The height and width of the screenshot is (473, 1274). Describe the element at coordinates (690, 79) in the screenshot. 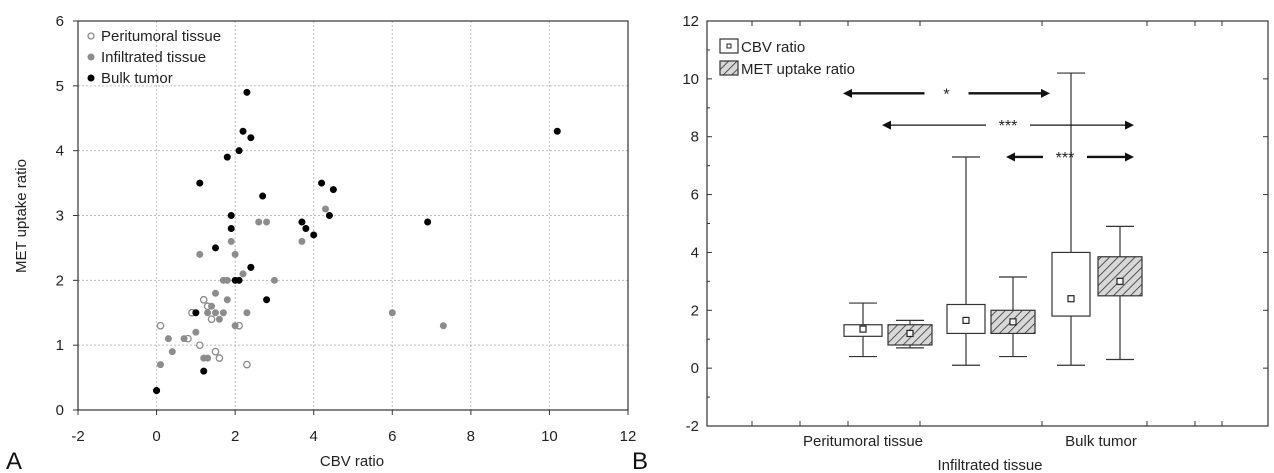

I see `boxplot-y-tick-label: 10` at that location.